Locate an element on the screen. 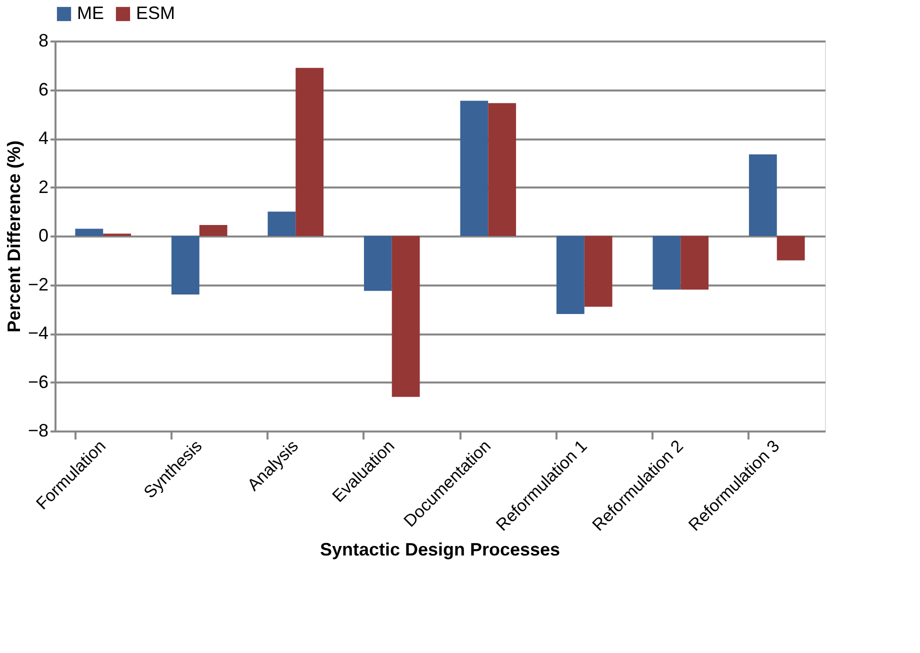  y-tick-label: 8 is located at coordinates (43, 40).